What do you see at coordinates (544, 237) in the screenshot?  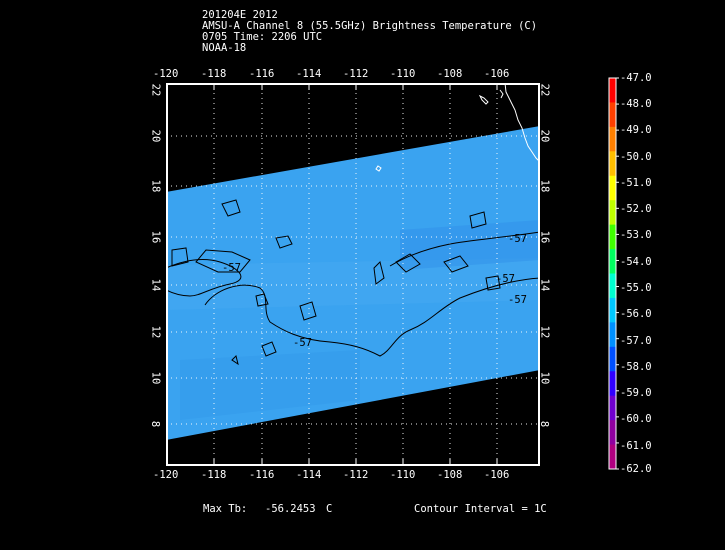 I see `lat-tick-right: 16` at bounding box center [544, 237].